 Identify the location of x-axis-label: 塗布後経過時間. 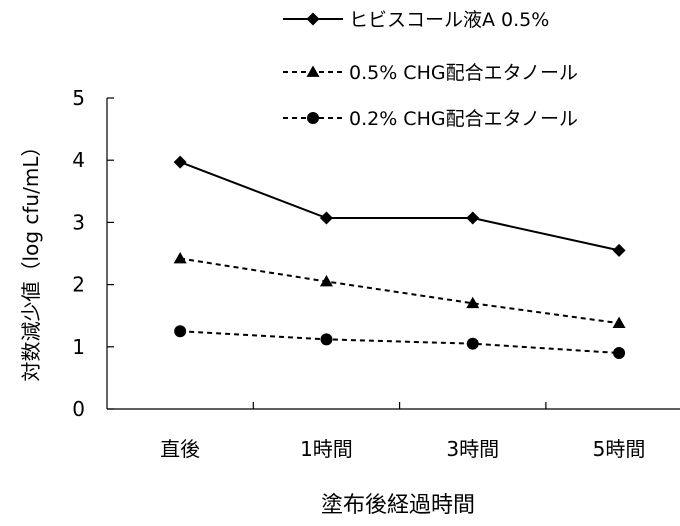
(398, 505).